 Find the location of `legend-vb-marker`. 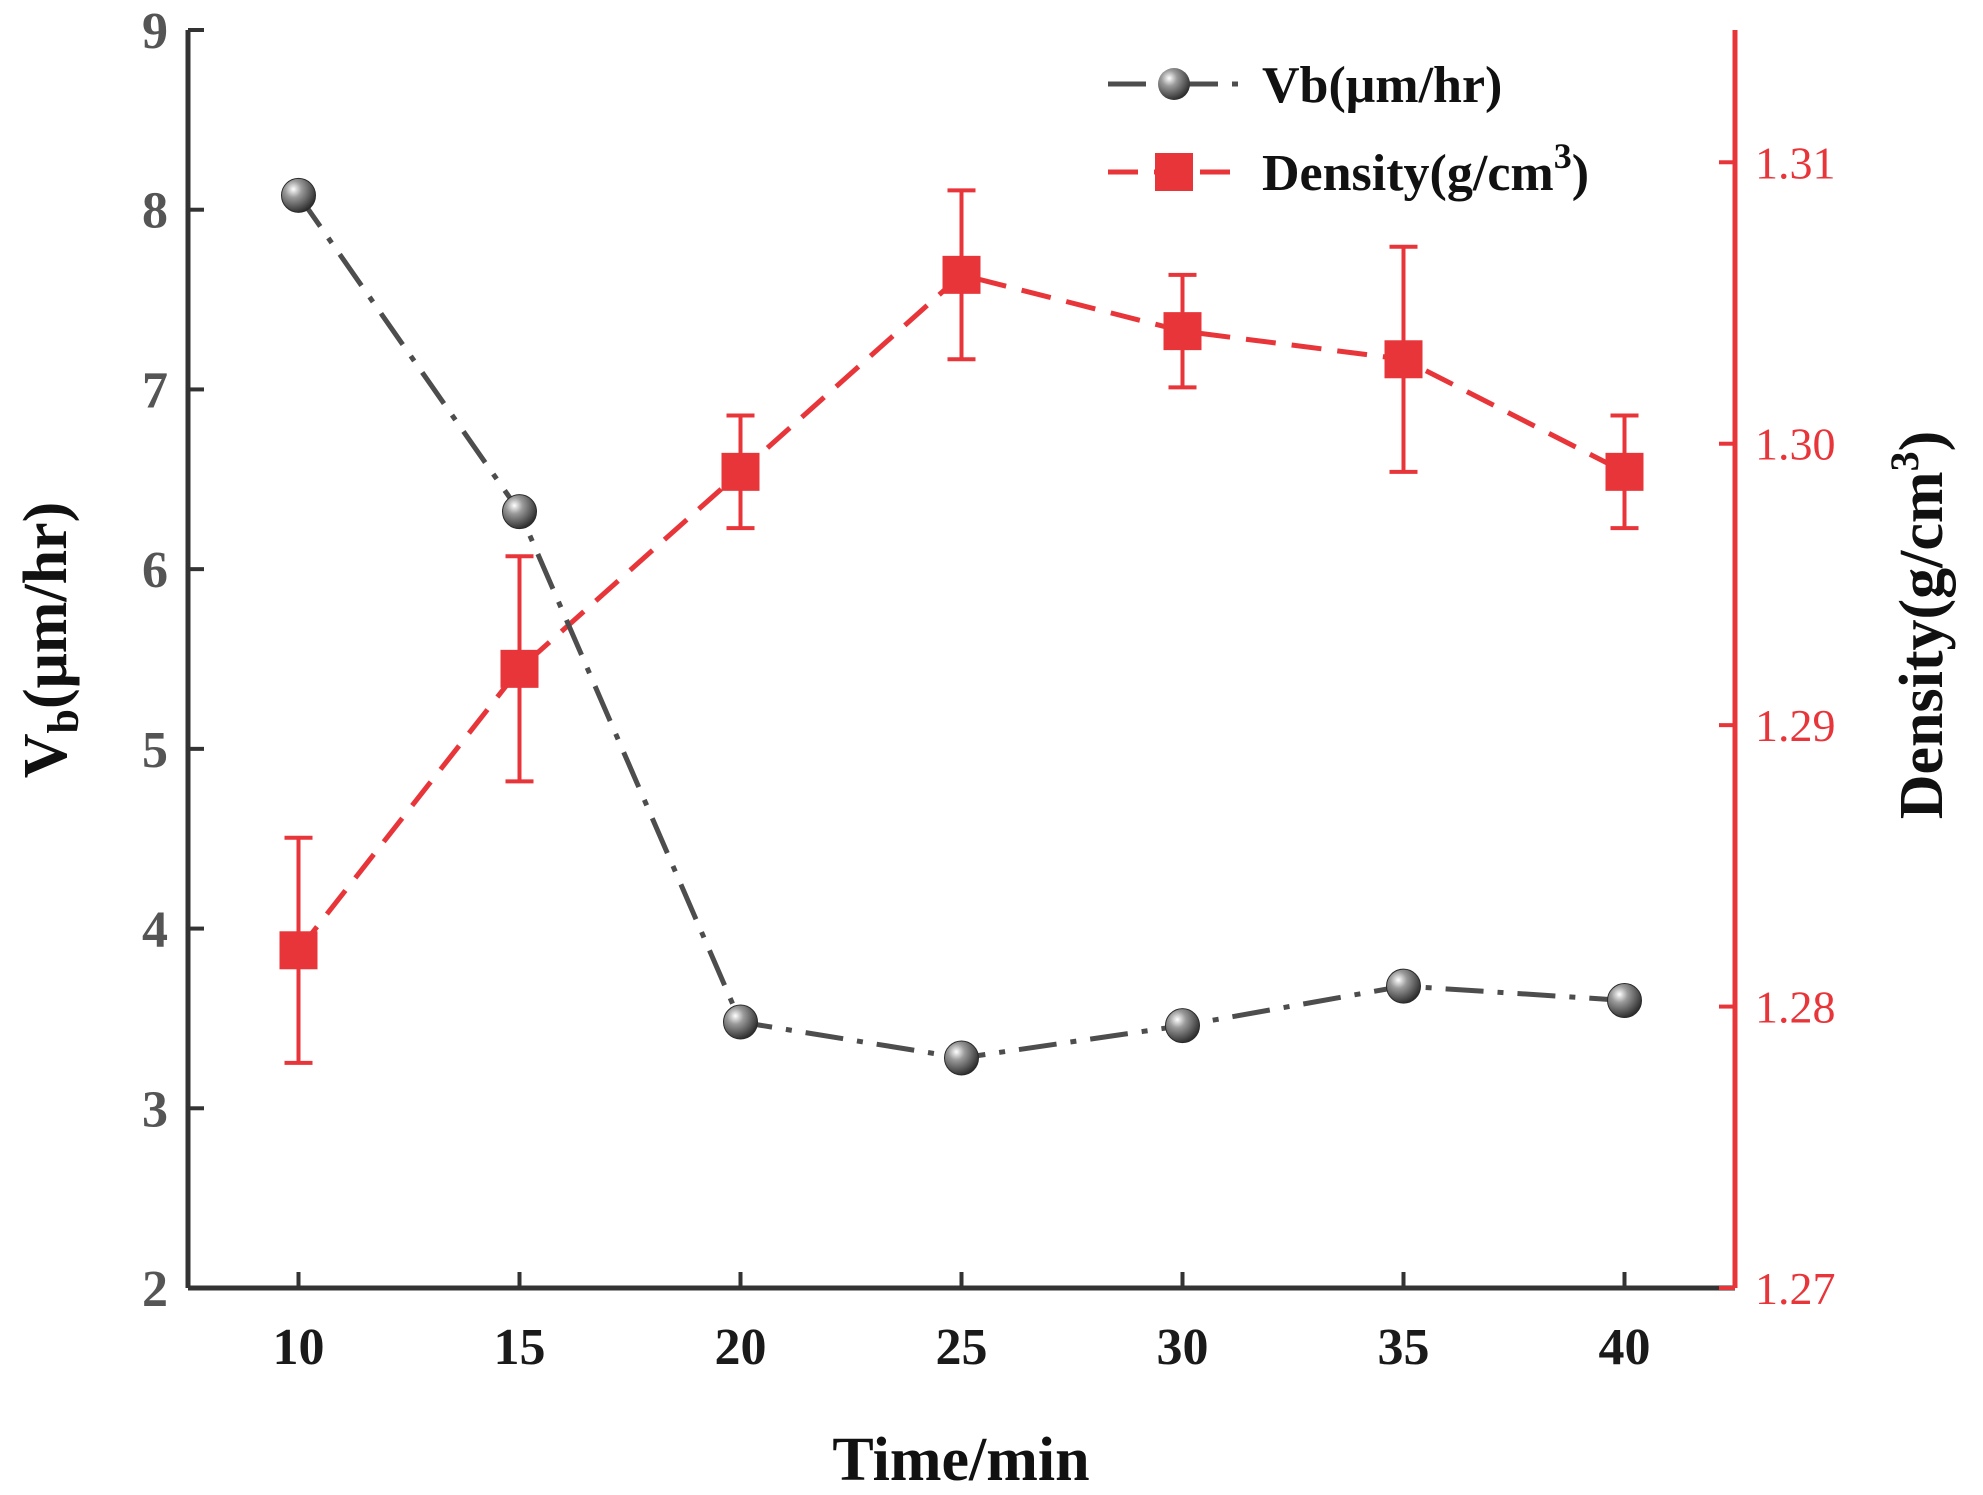

legend-vb-marker is located at coordinates (1174, 84).